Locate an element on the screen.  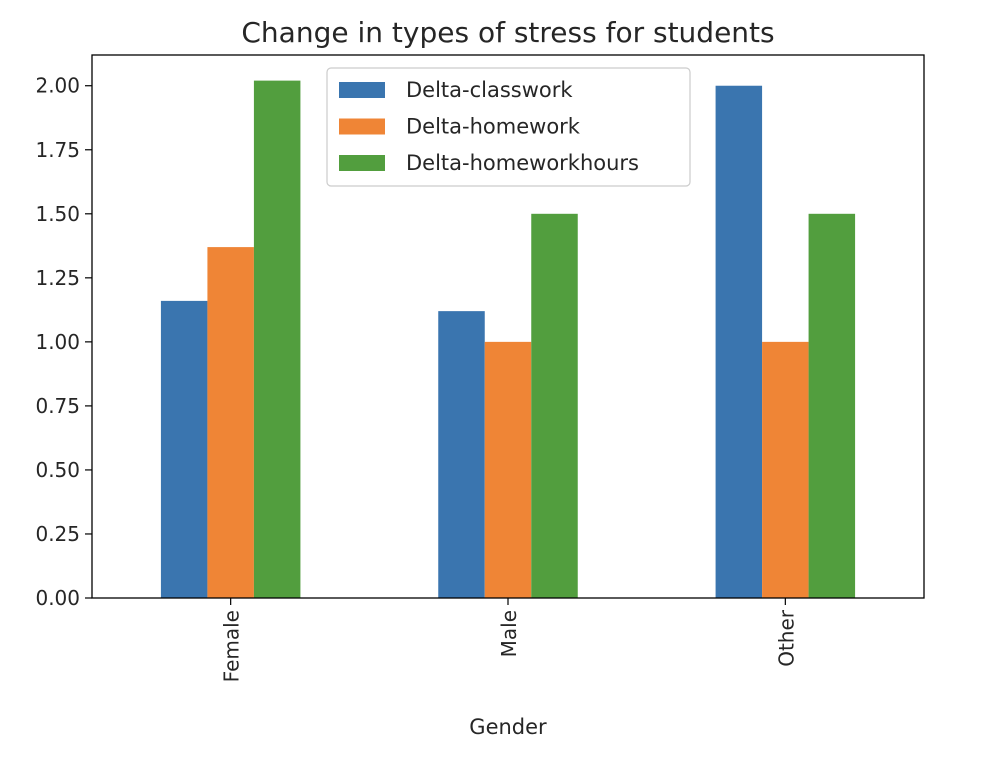
legend-label: Delta-homeworkhours is located at coordinates (522, 163).